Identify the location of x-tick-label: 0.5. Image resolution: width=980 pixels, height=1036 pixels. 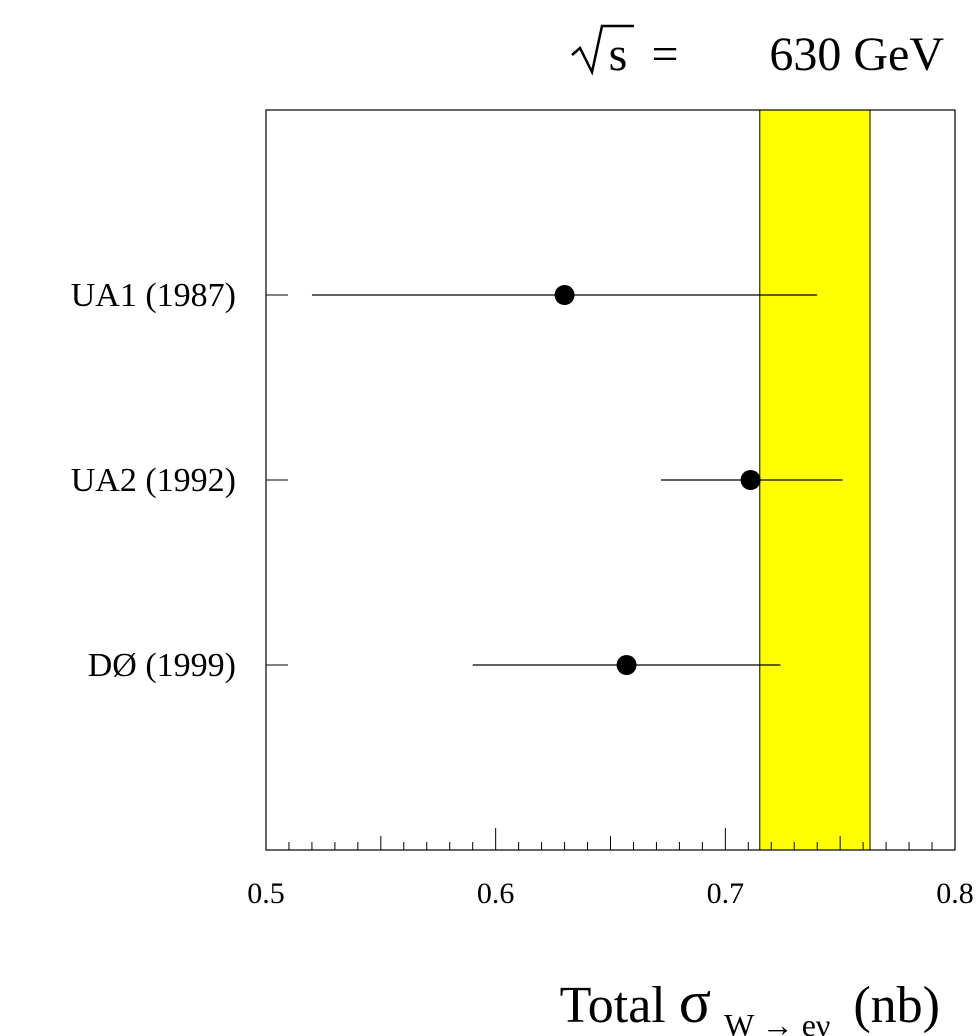
(266, 893).